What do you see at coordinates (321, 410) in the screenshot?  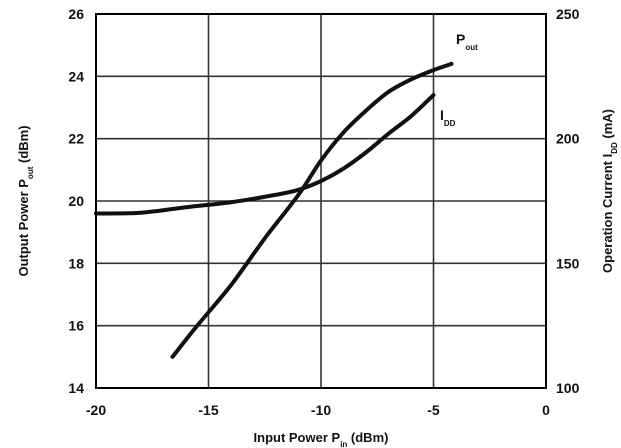 I see `x-tick-label: -10` at bounding box center [321, 410].